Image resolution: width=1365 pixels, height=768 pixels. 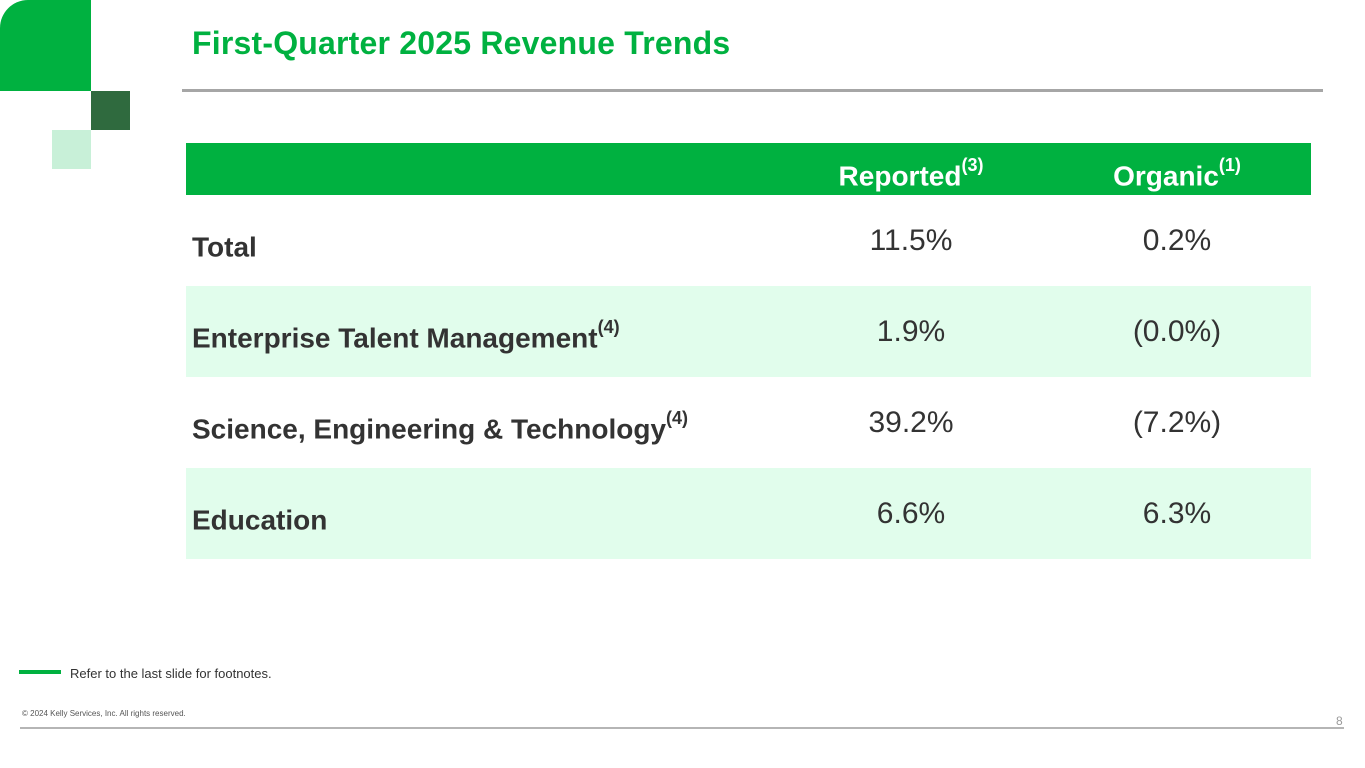 What do you see at coordinates (1229, 165) in the screenshot?
I see `header-organic-footnote: (1)` at bounding box center [1229, 165].